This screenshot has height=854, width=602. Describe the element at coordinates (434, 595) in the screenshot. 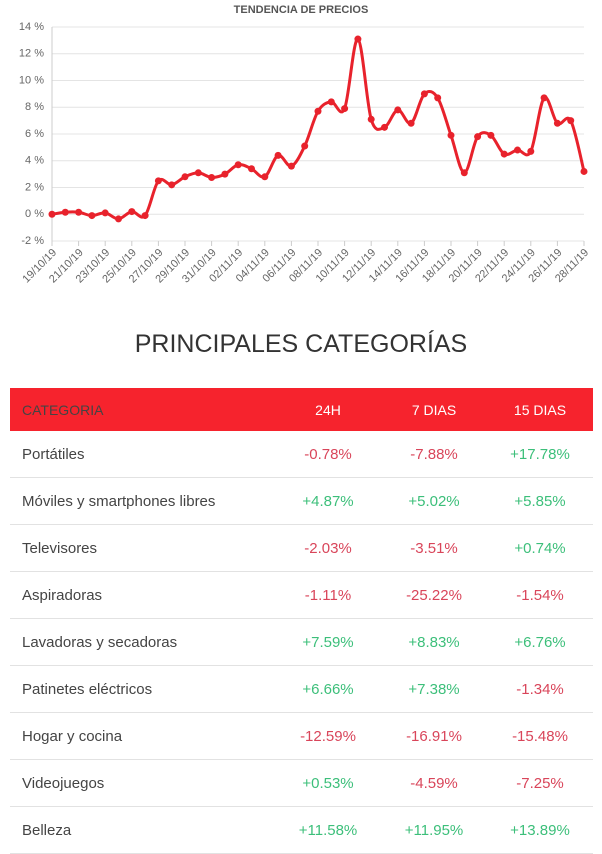

I see `change-cell: -25.22%` at that location.